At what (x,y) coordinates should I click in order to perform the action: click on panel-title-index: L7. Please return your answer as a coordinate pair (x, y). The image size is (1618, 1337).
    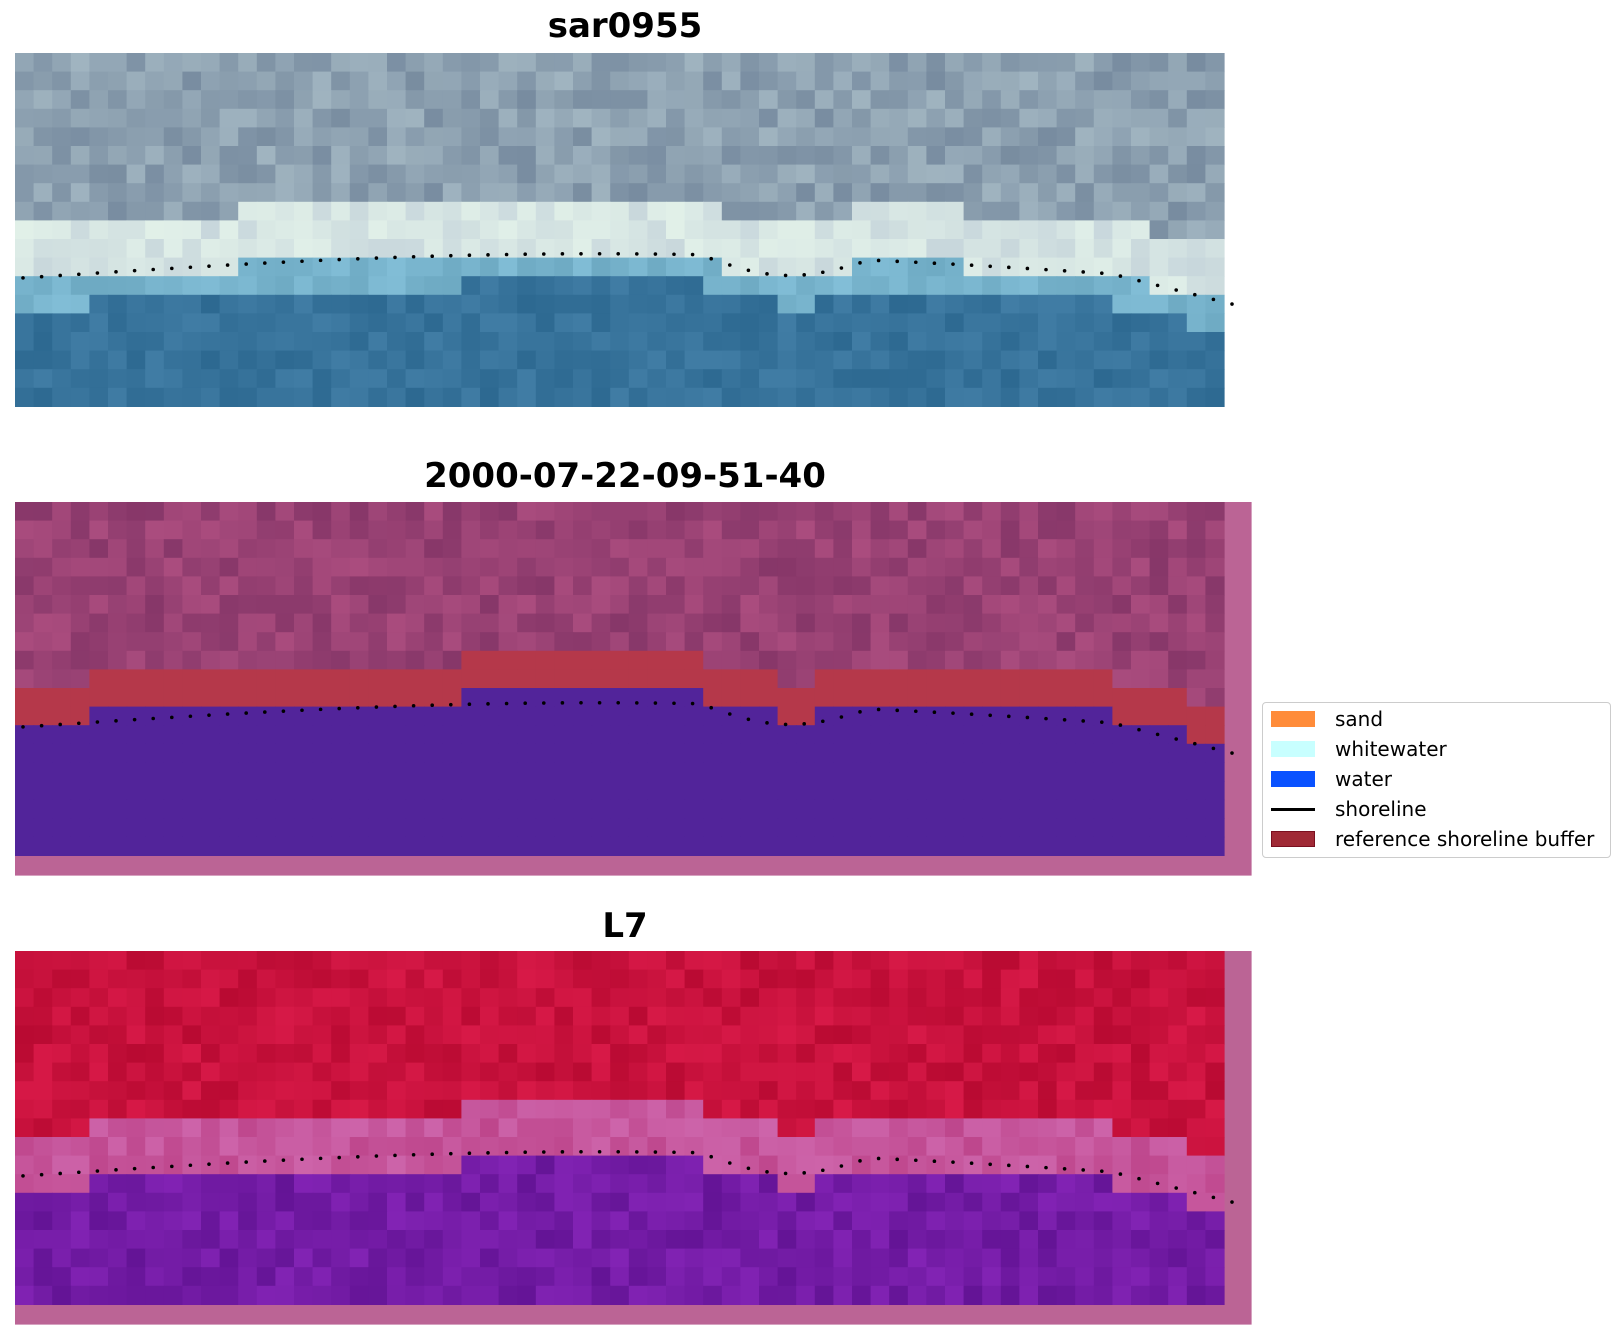
    Looking at the image, I should click on (625, 926).